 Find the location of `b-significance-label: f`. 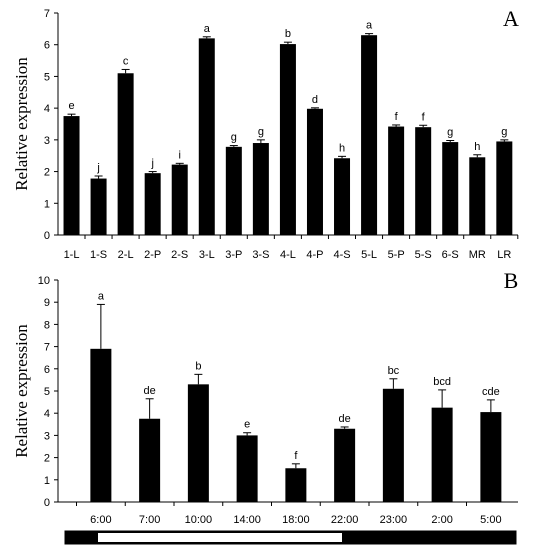

b-significance-label: f is located at coordinates (296, 456).